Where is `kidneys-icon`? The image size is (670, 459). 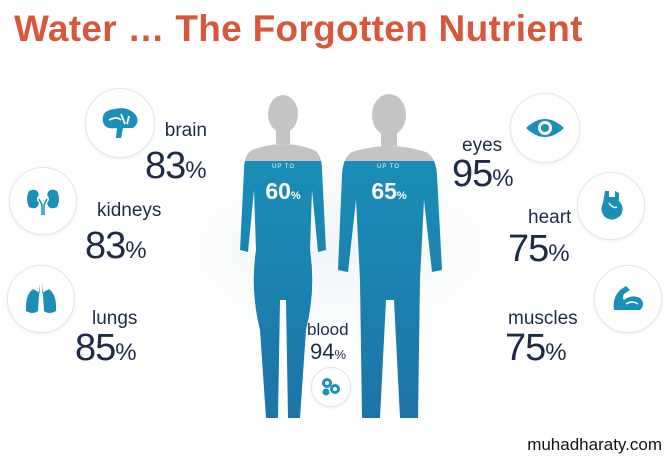 kidneys-icon is located at coordinates (43, 201).